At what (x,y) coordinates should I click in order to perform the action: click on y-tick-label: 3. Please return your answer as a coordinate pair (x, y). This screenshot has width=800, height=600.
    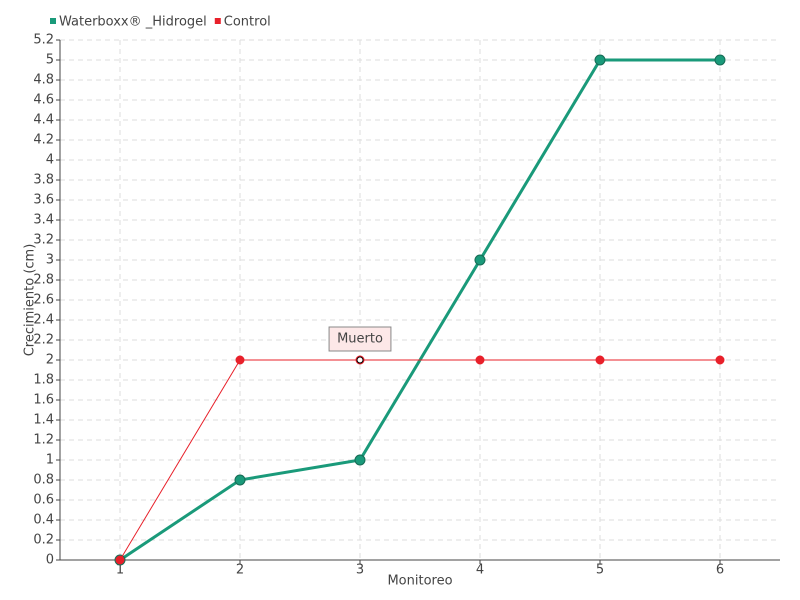
    Looking at the image, I should click on (50, 260).